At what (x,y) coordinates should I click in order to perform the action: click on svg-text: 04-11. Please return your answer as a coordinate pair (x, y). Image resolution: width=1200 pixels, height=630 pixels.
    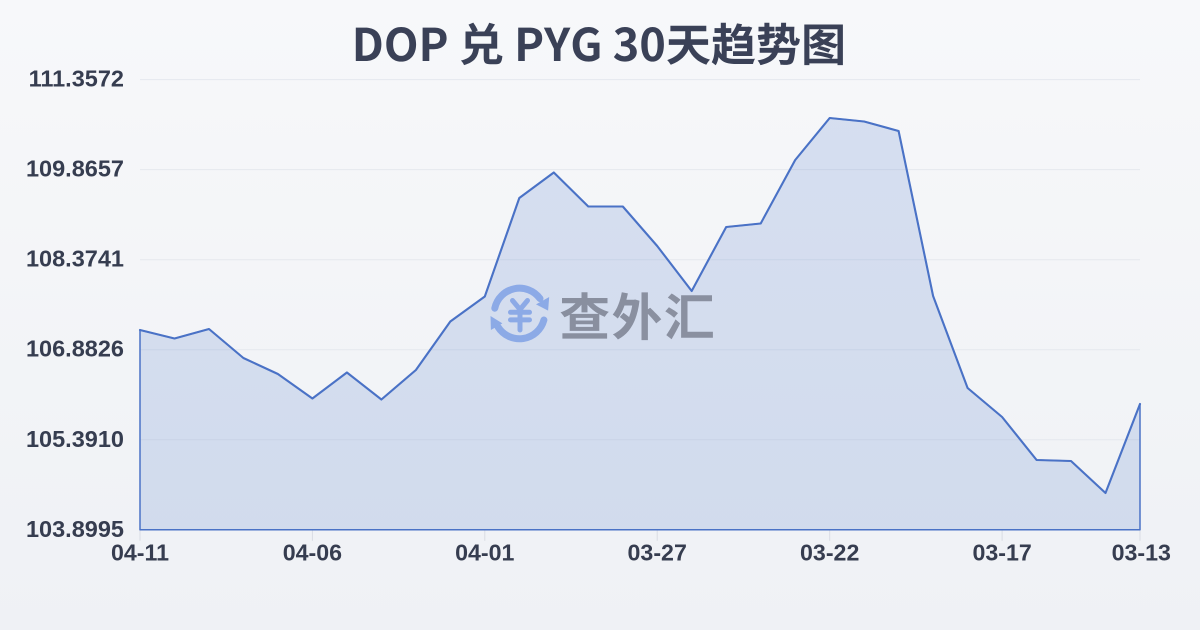
    Looking at the image, I should click on (140, 552).